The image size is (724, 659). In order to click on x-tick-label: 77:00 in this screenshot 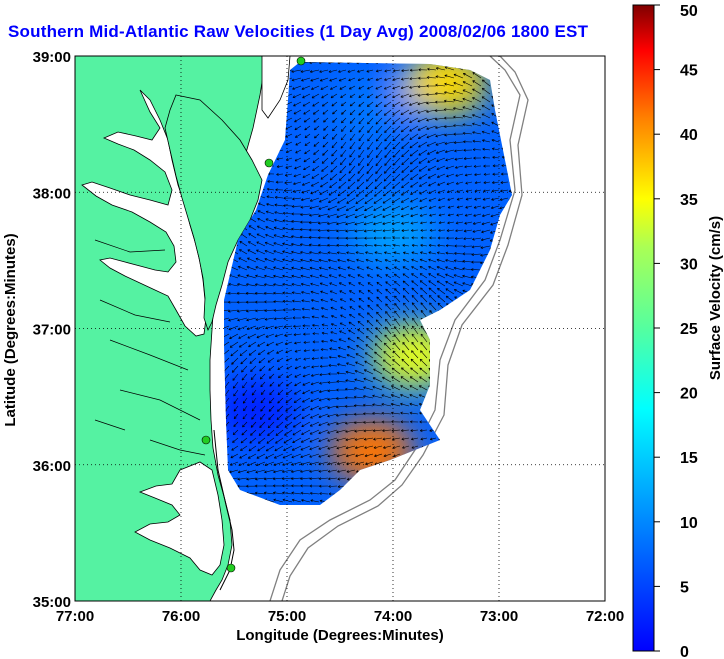, I will do `click(75, 616)`.